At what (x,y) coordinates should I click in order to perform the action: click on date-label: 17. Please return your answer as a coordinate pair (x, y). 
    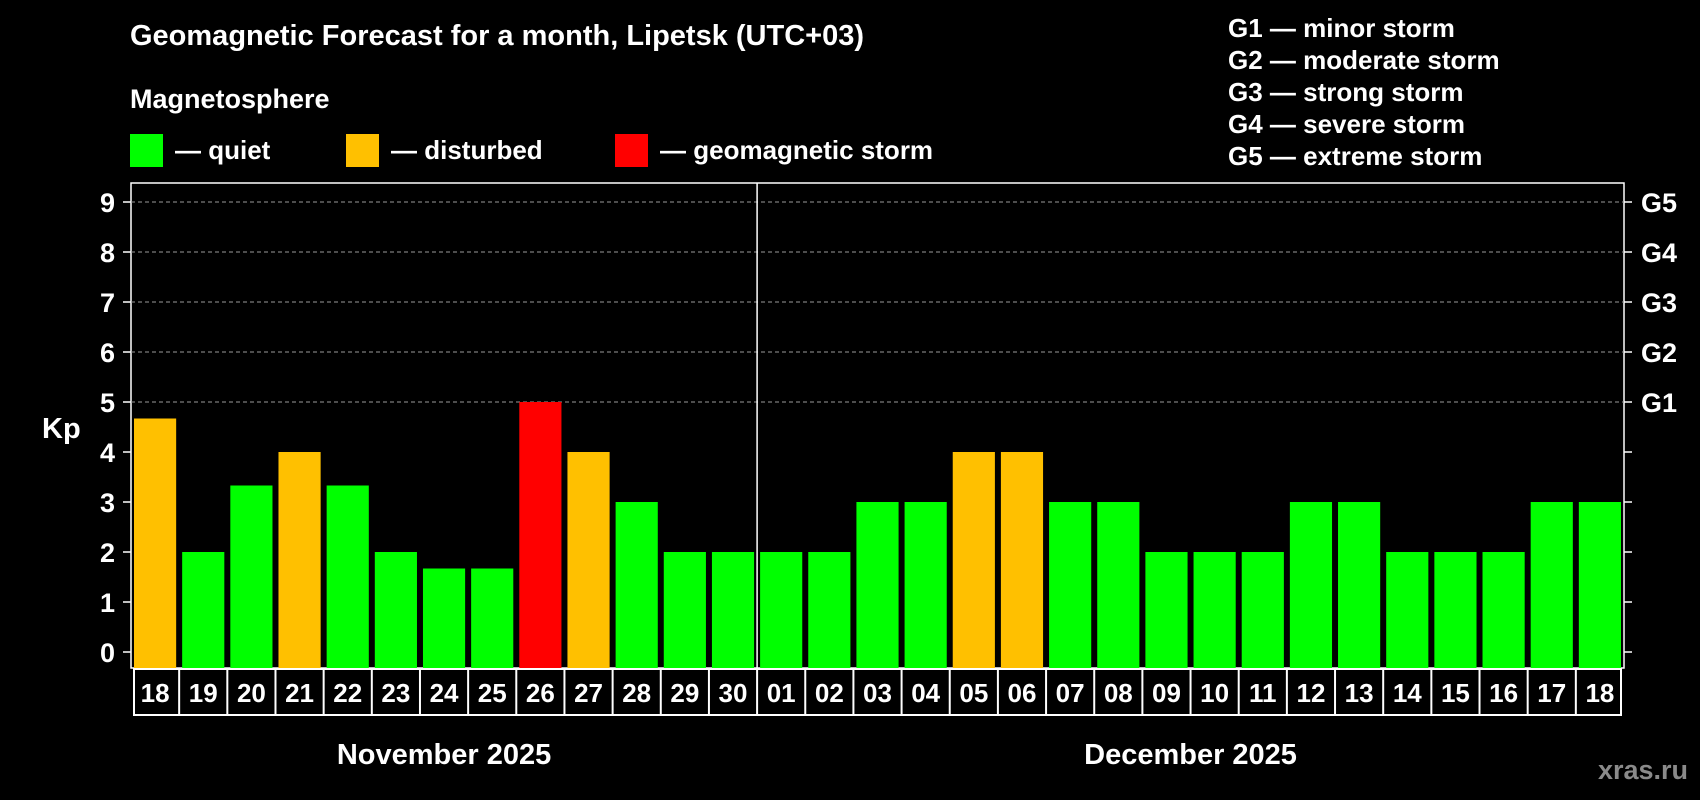
    Looking at the image, I should click on (1551, 693).